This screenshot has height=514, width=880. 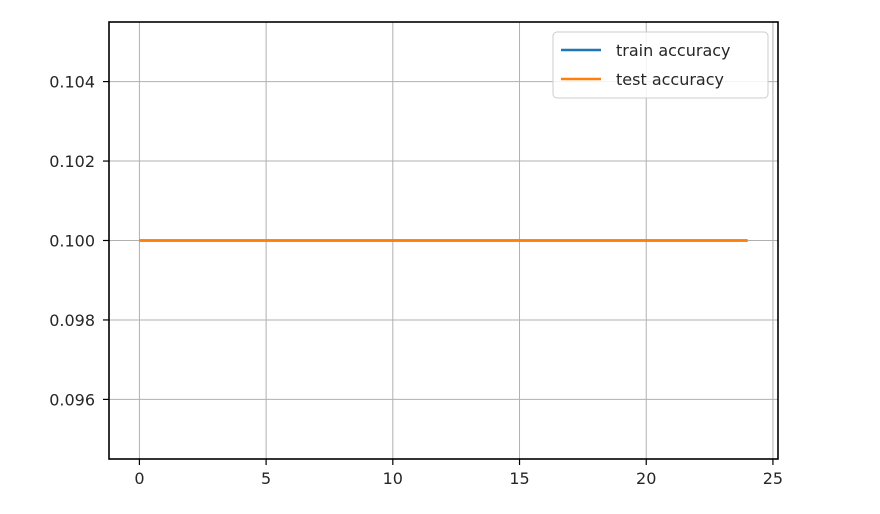 I want to click on y-tick-label: 0.096, so click(x=72, y=399).